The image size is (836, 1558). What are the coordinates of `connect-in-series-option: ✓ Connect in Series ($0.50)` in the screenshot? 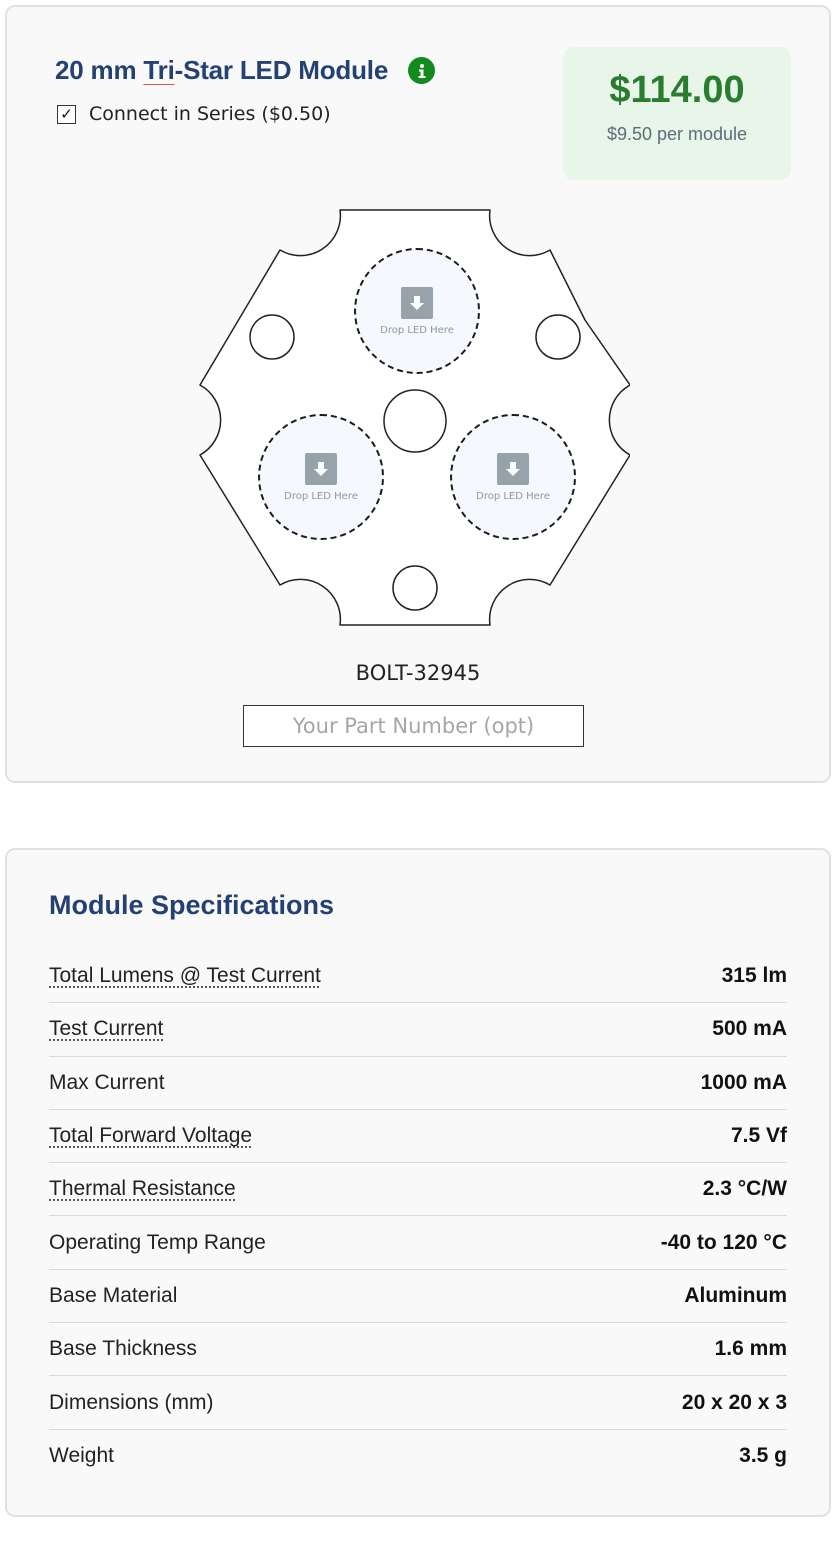 It's located at (194, 114).